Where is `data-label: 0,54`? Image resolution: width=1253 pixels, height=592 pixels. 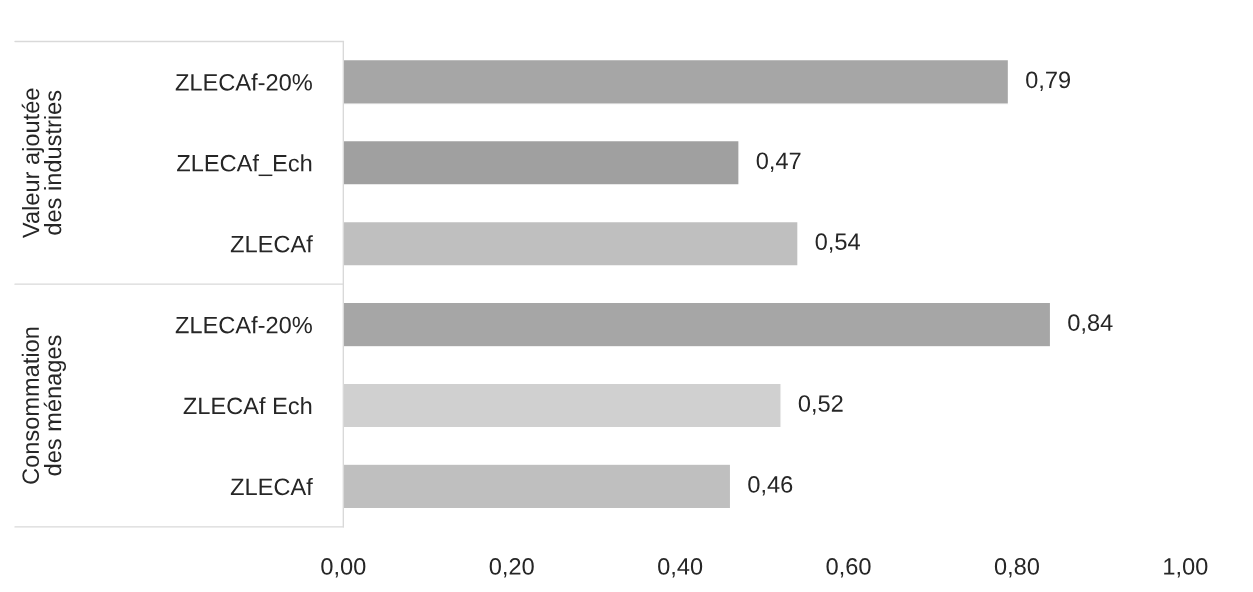
data-label: 0,54 is located at coordinates (837, 243).